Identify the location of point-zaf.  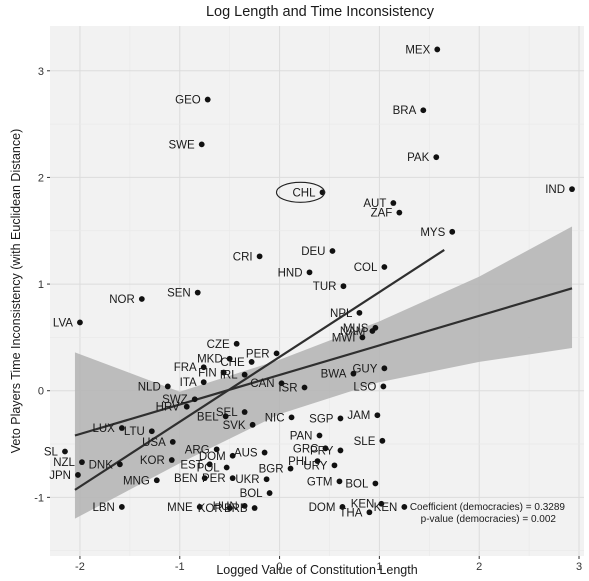
(399, 212).